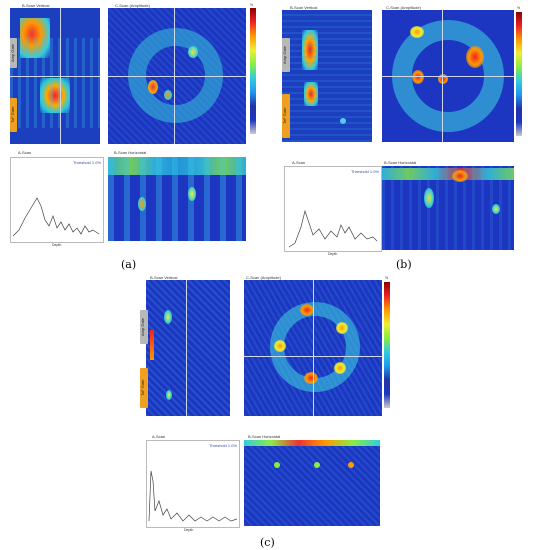  What do you see at coordinates (404, 264) in the screenshot?
I see `panel-label: (b)` at bounding box center [404, 264].